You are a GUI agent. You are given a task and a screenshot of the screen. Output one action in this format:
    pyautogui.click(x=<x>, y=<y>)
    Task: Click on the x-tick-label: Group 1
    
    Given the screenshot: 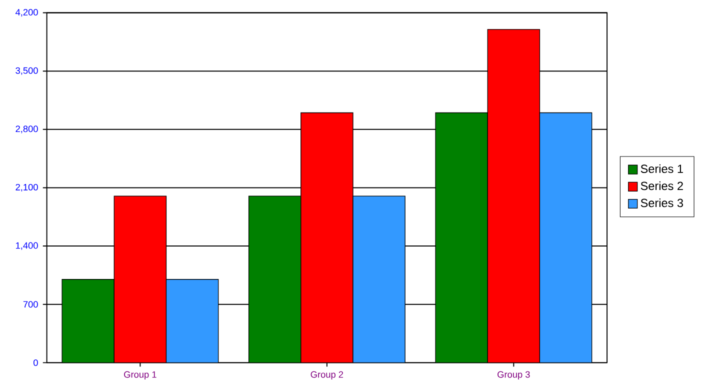 What is the action you would take?
    pyautogui.click(x=140, y=375)
    